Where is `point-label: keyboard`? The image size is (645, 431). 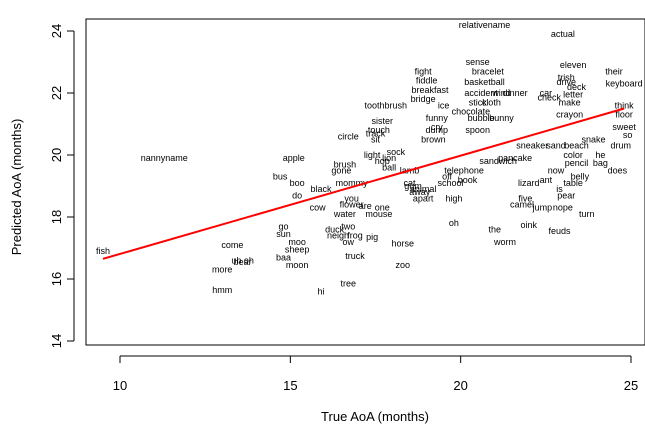 point-label: keyboard is located at coordinates (624, 84).